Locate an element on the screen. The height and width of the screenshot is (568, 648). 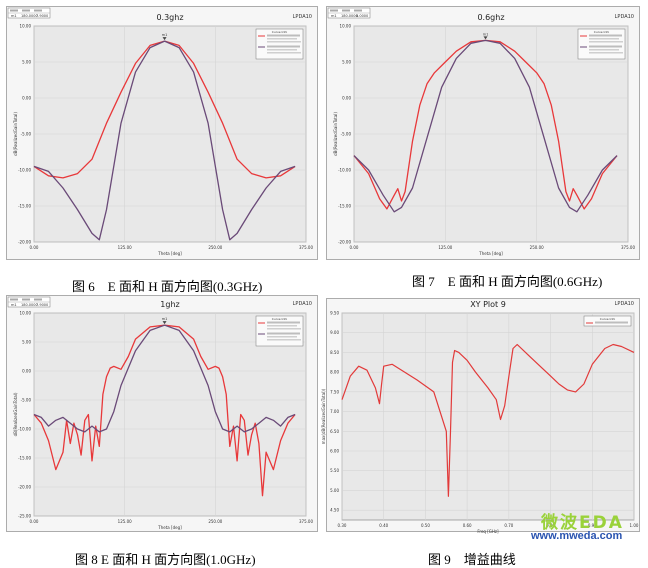
x-tick-label: 0.00 is located at coordinates (34, 247).